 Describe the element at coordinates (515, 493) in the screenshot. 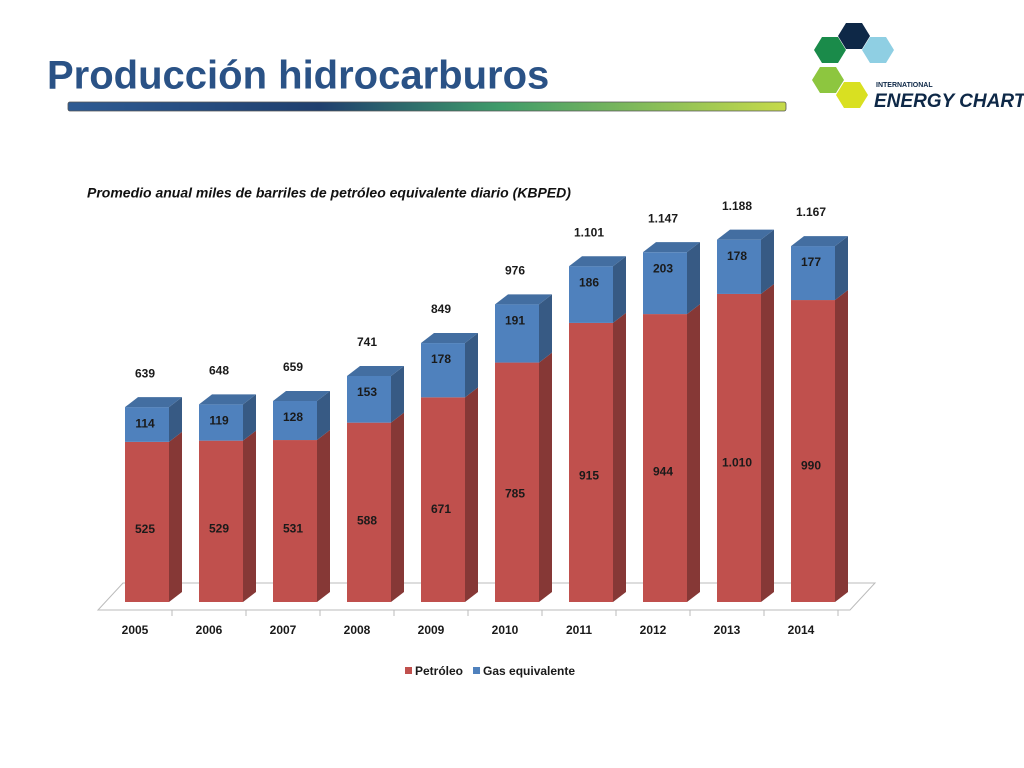

I see `data-label: 785` at that location.